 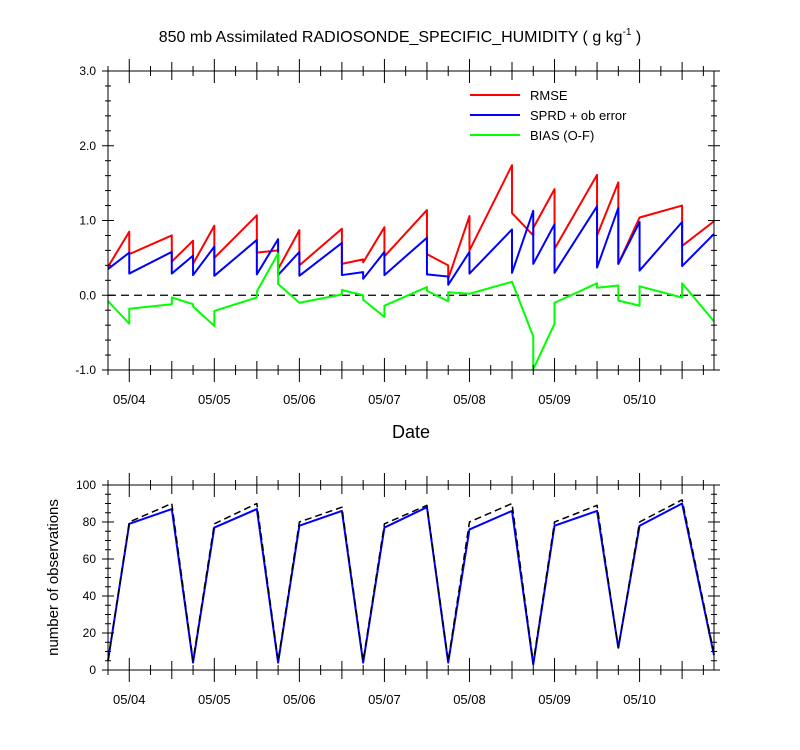 I want to click on legend-label-sprd-ob-error: SPRD + ob error, so click(x=578, y=115).